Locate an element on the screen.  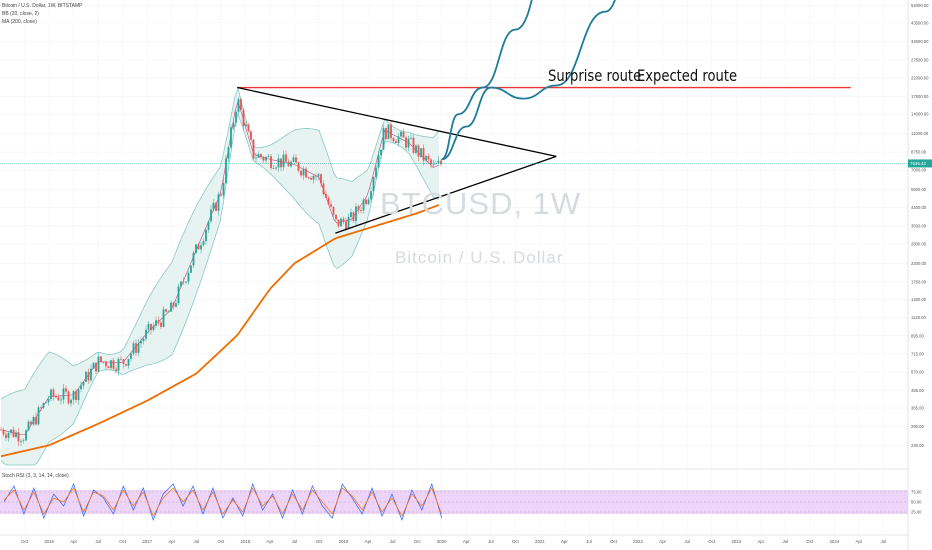
price-tick-label: 14000.00 is located at coordinates (920, 114).